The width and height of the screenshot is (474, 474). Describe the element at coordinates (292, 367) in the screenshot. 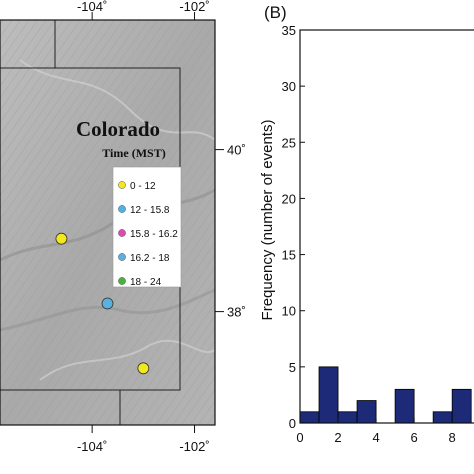

I see `y-tick-label: 5` at that location.